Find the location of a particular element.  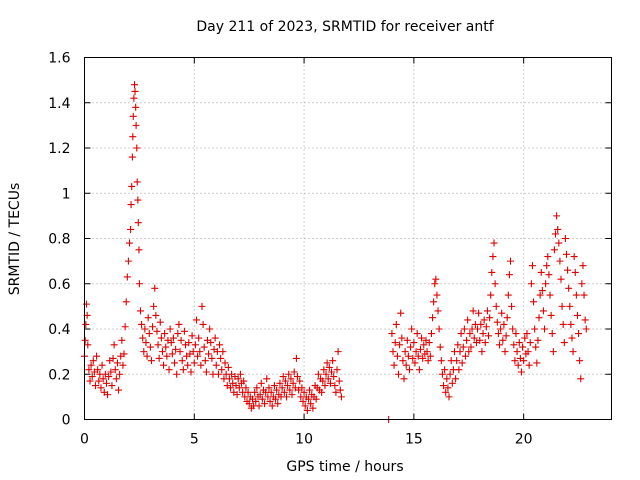

y-tick-label: 0.2 is located at coordinates (59, 375).